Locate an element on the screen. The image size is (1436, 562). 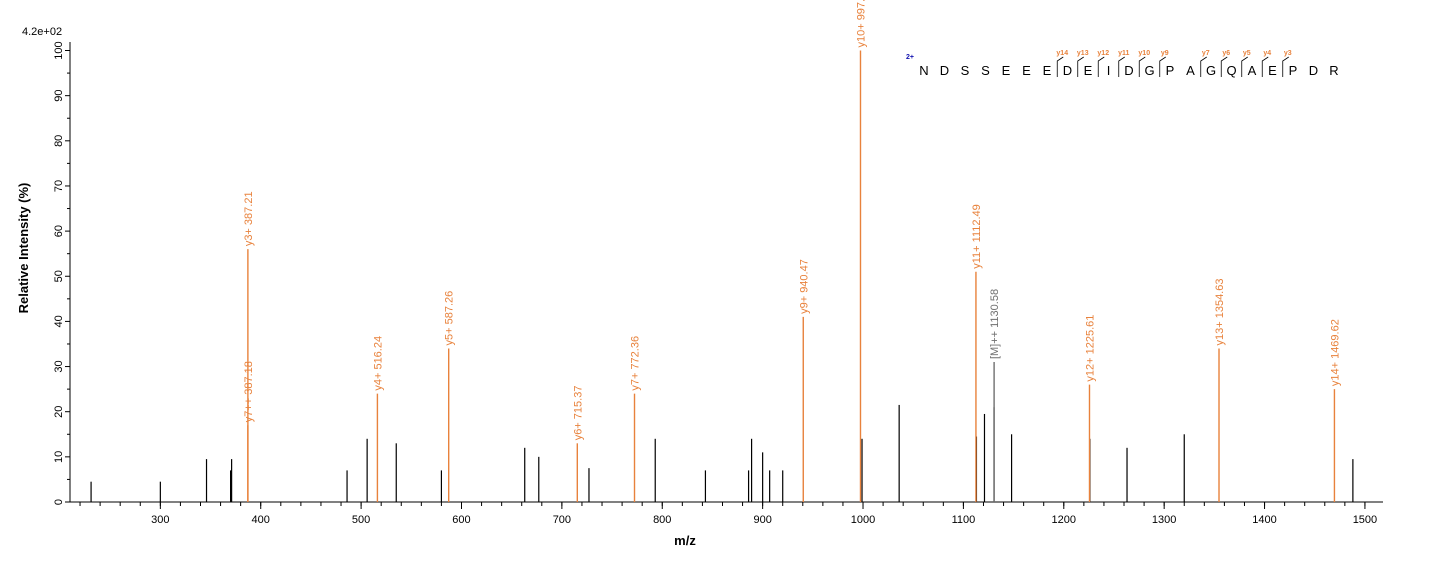
x-tick-label: 1000 is located at coordinates (863, 520).